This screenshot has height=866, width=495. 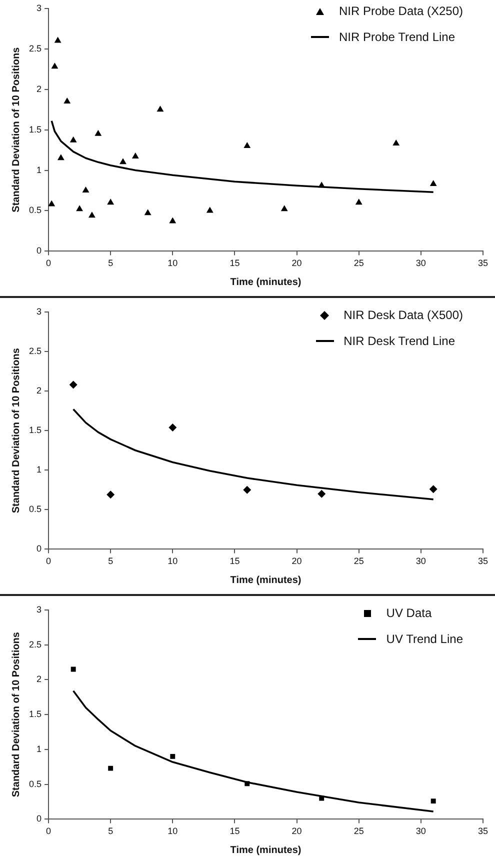 What do you see at coordinates (409, 613) in the screenshot?
I see `legend-label: UV Data` at bounding box center [409, 613].